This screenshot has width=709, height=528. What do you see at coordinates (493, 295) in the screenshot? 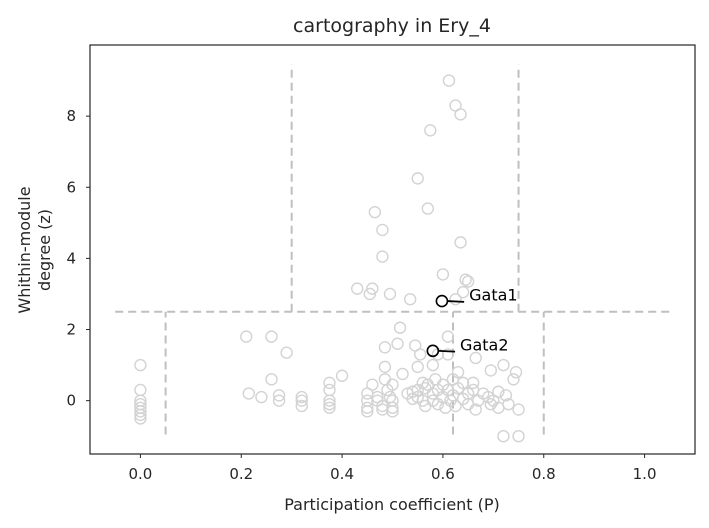
I see `annotation-label-gata1: Gata1` at bounding box center [493, 295].